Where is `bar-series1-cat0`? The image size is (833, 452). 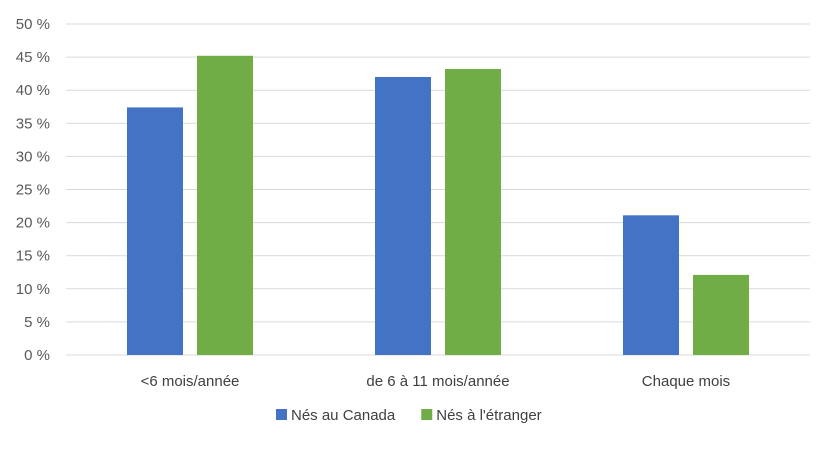 bar-series1-cat0 is located at coordinates (225, 205).